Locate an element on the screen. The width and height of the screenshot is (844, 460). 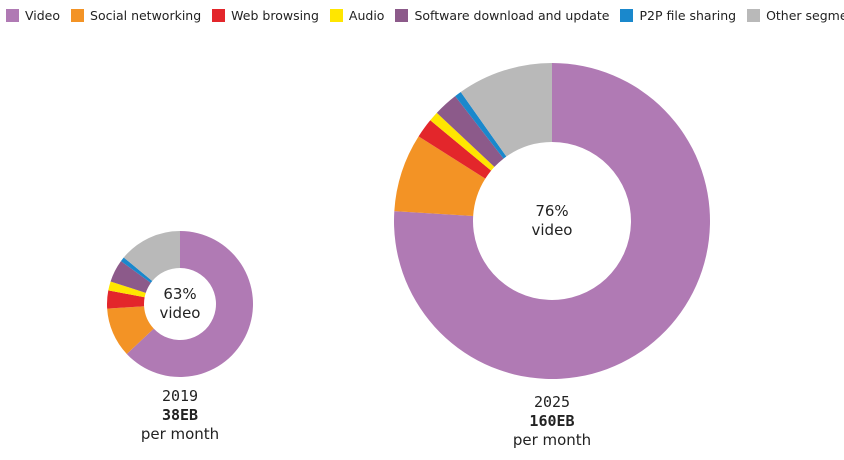
slice-2019-software-download-and-update is located at coordinates (130, 277).